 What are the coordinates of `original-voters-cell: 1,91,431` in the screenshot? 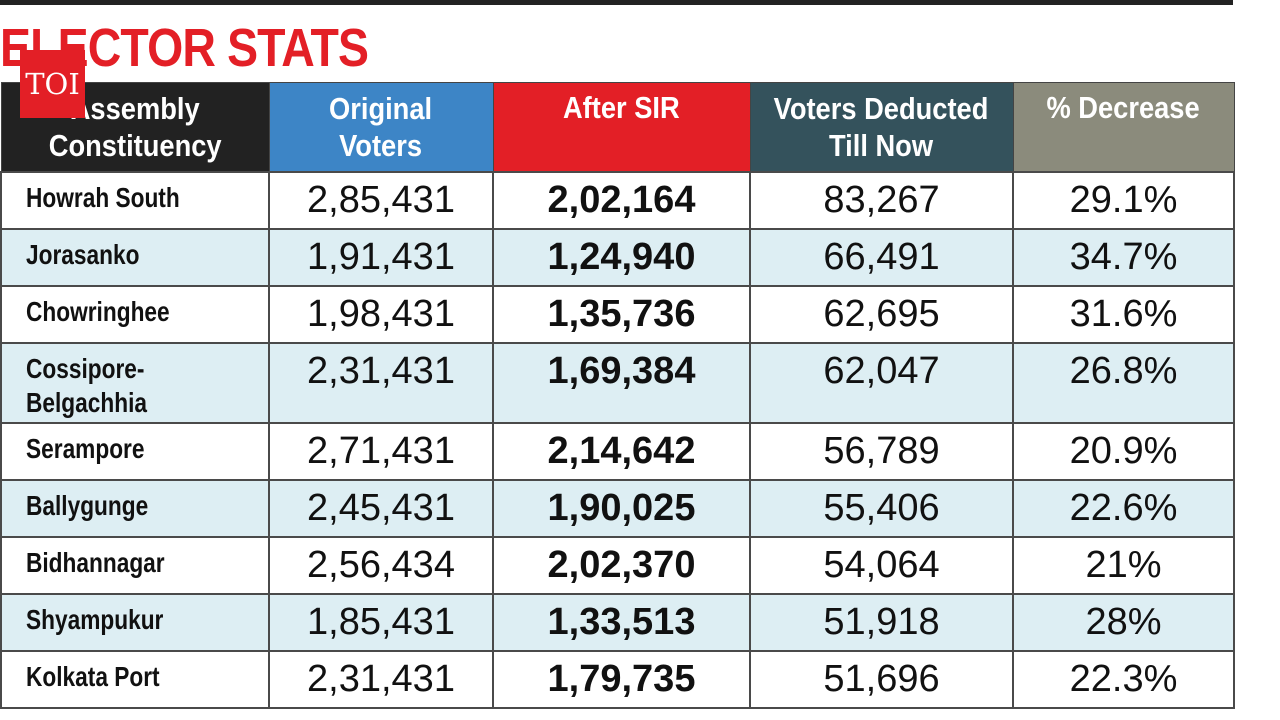 It's located at (381, 257).